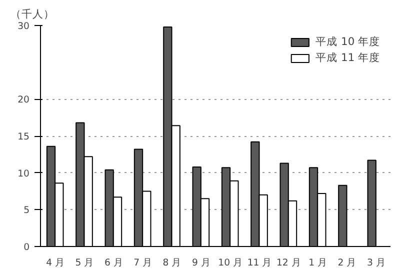  I want to click on x-tick-label: 12 月, so click(288, 263).